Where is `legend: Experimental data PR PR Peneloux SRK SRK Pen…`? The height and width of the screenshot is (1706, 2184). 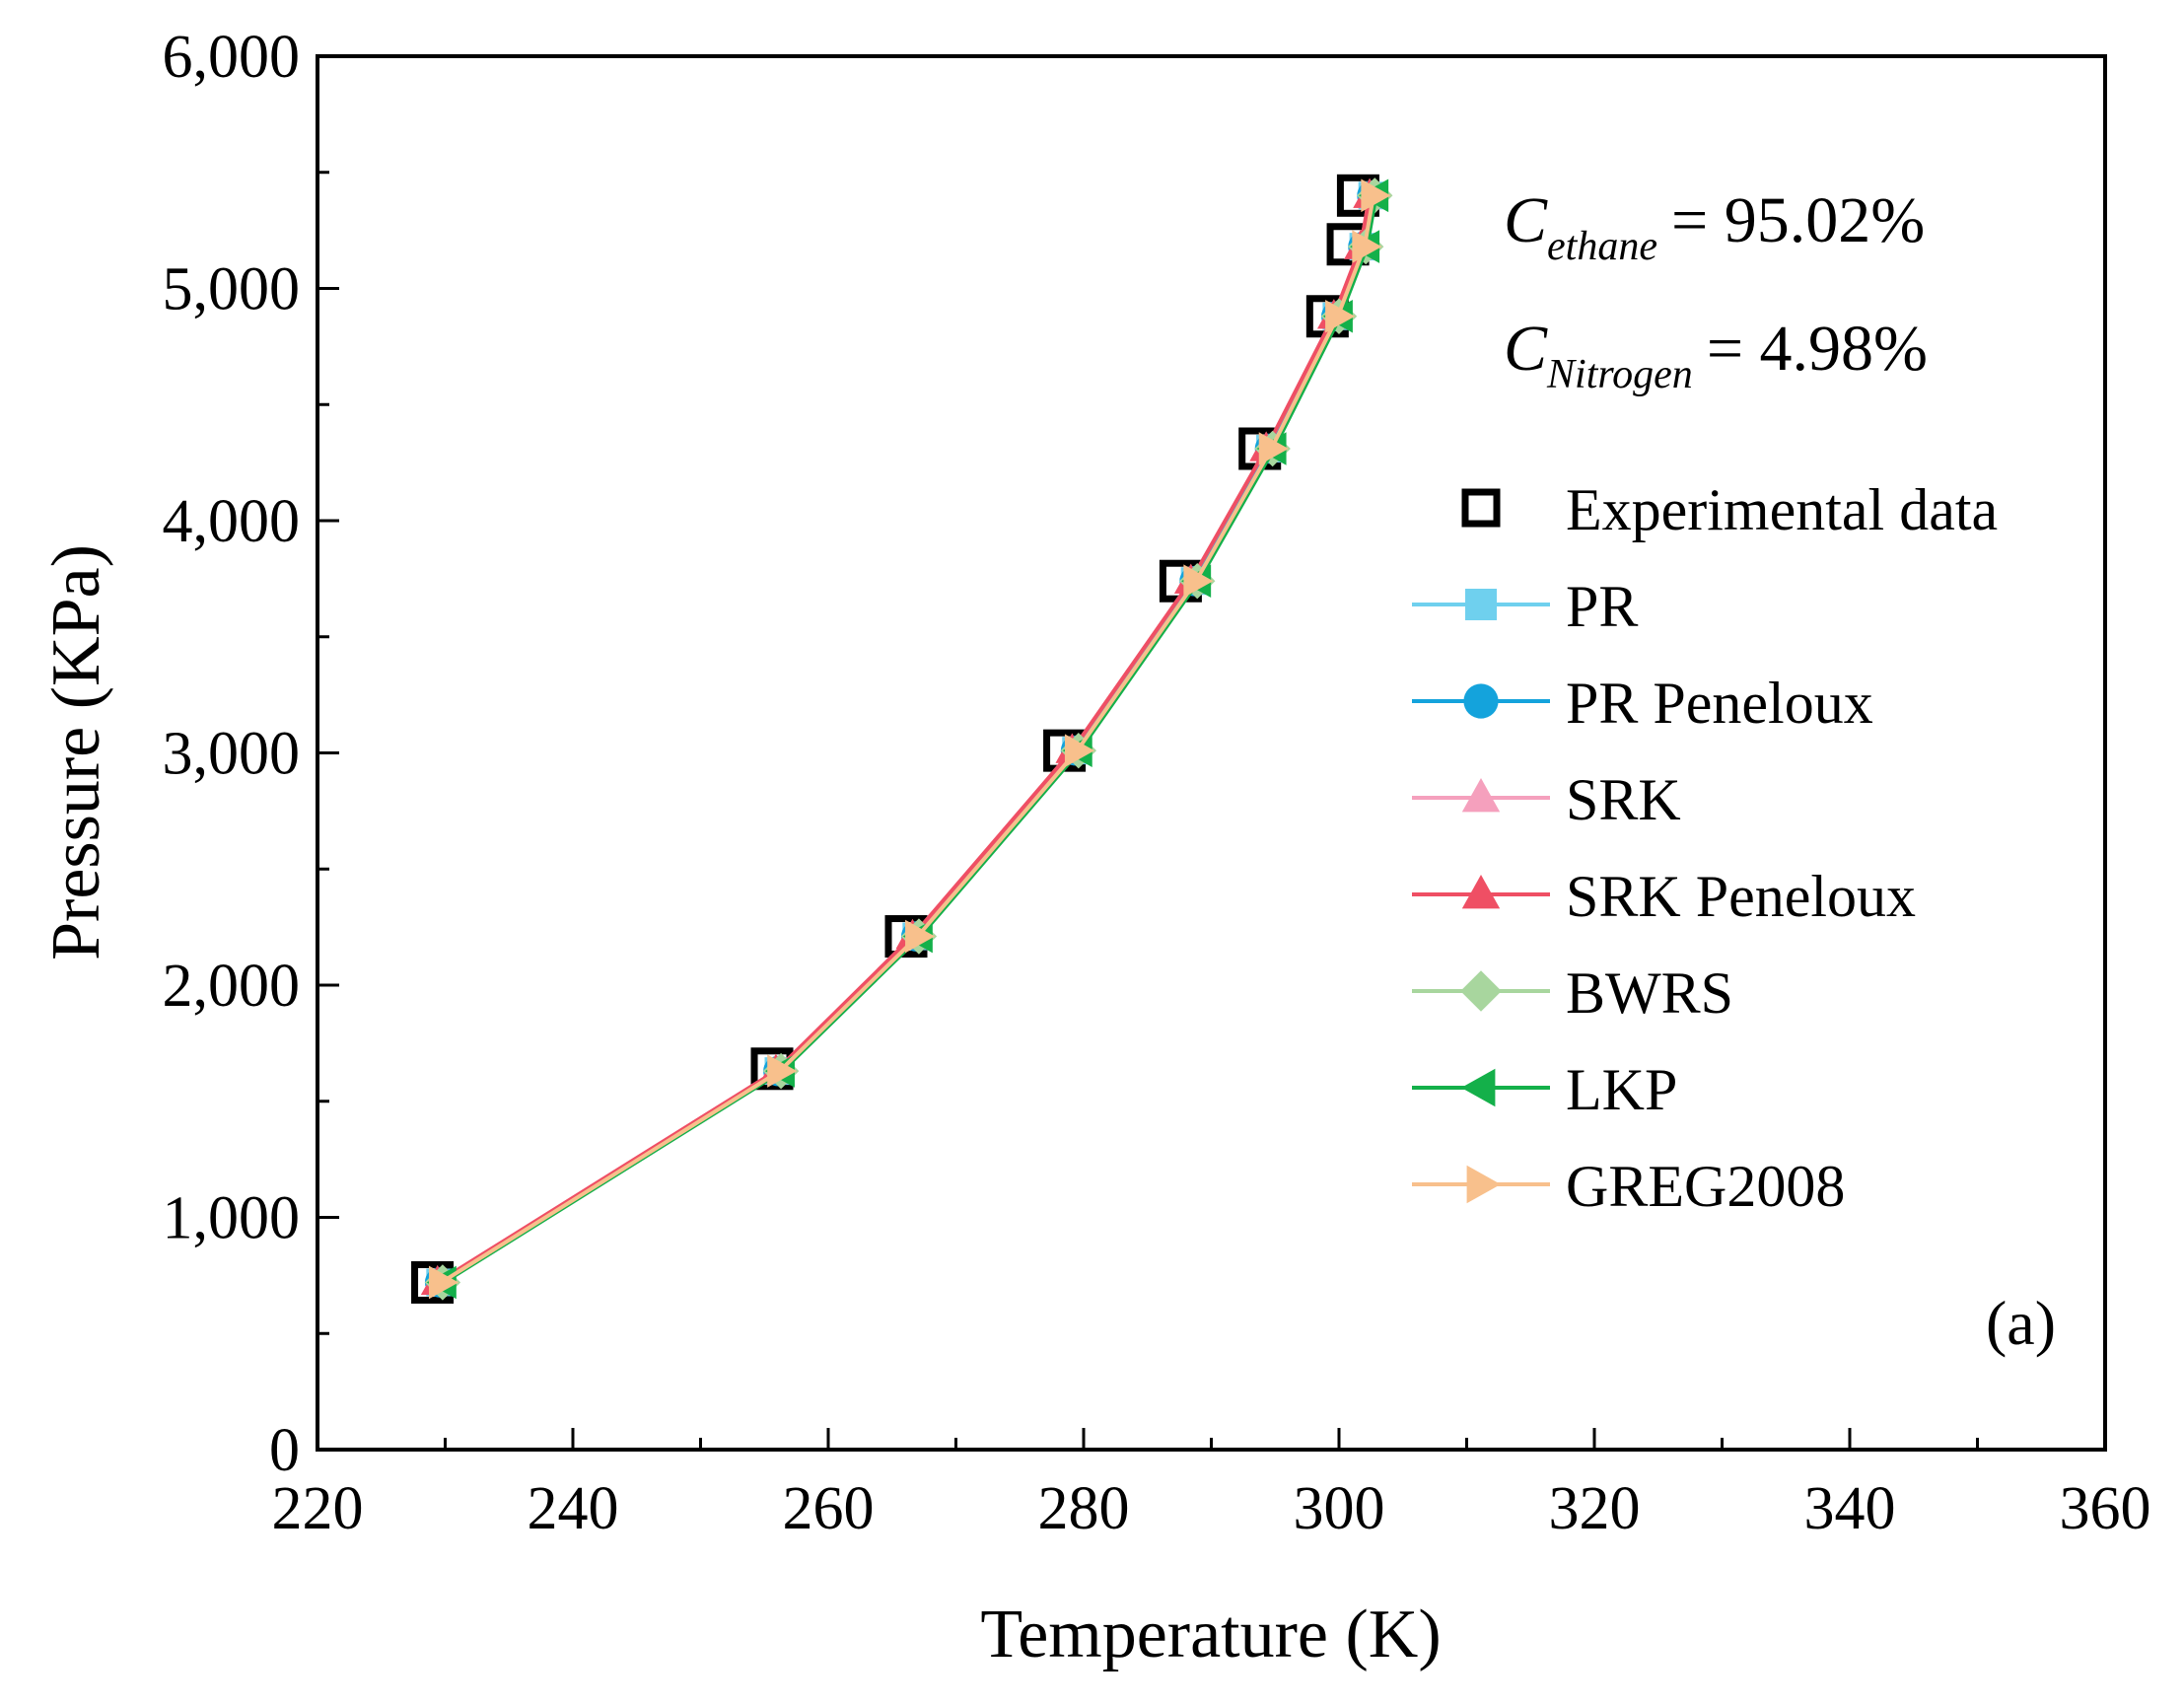
legend: Experimental data PR PR Peneloux SRK SRK Pen… is located at coordinates (1705, 848).